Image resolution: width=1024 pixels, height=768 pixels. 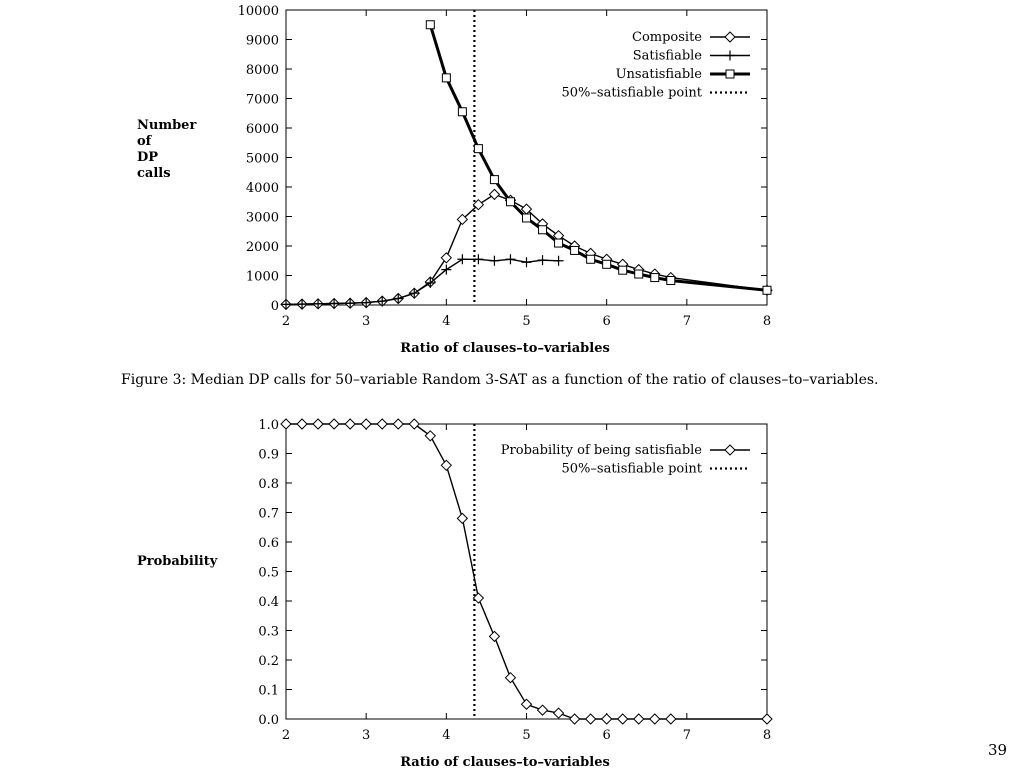 What do you see at coordinates (268, 484) in the screenshot?
I see `y-tick-label: 0.8` at bounding box center [268, 484].